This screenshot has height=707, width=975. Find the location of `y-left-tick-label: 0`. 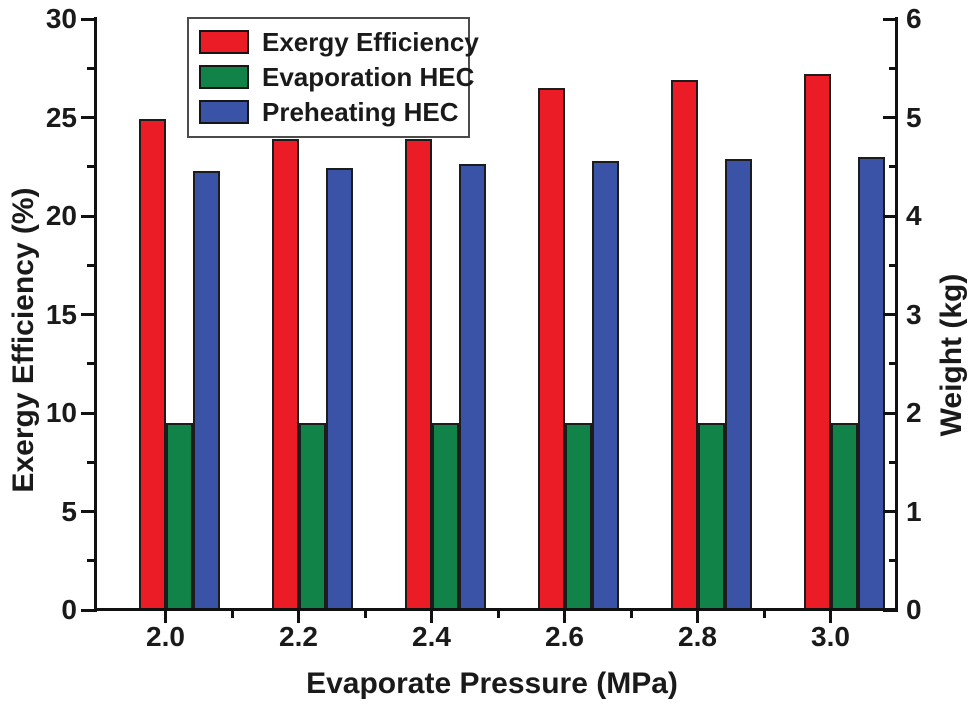

y-left-tick-label: 0 is located at coordinates (69, 609).